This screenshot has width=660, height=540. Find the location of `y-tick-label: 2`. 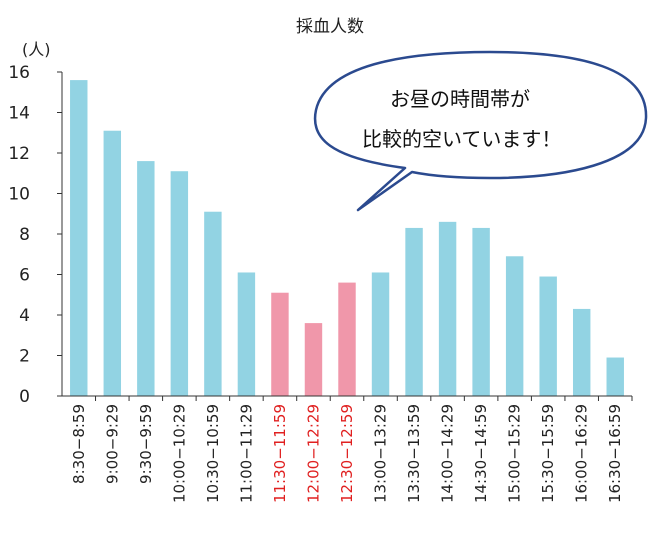

y-tick-label: 2 is located at coordinates (24, 357).